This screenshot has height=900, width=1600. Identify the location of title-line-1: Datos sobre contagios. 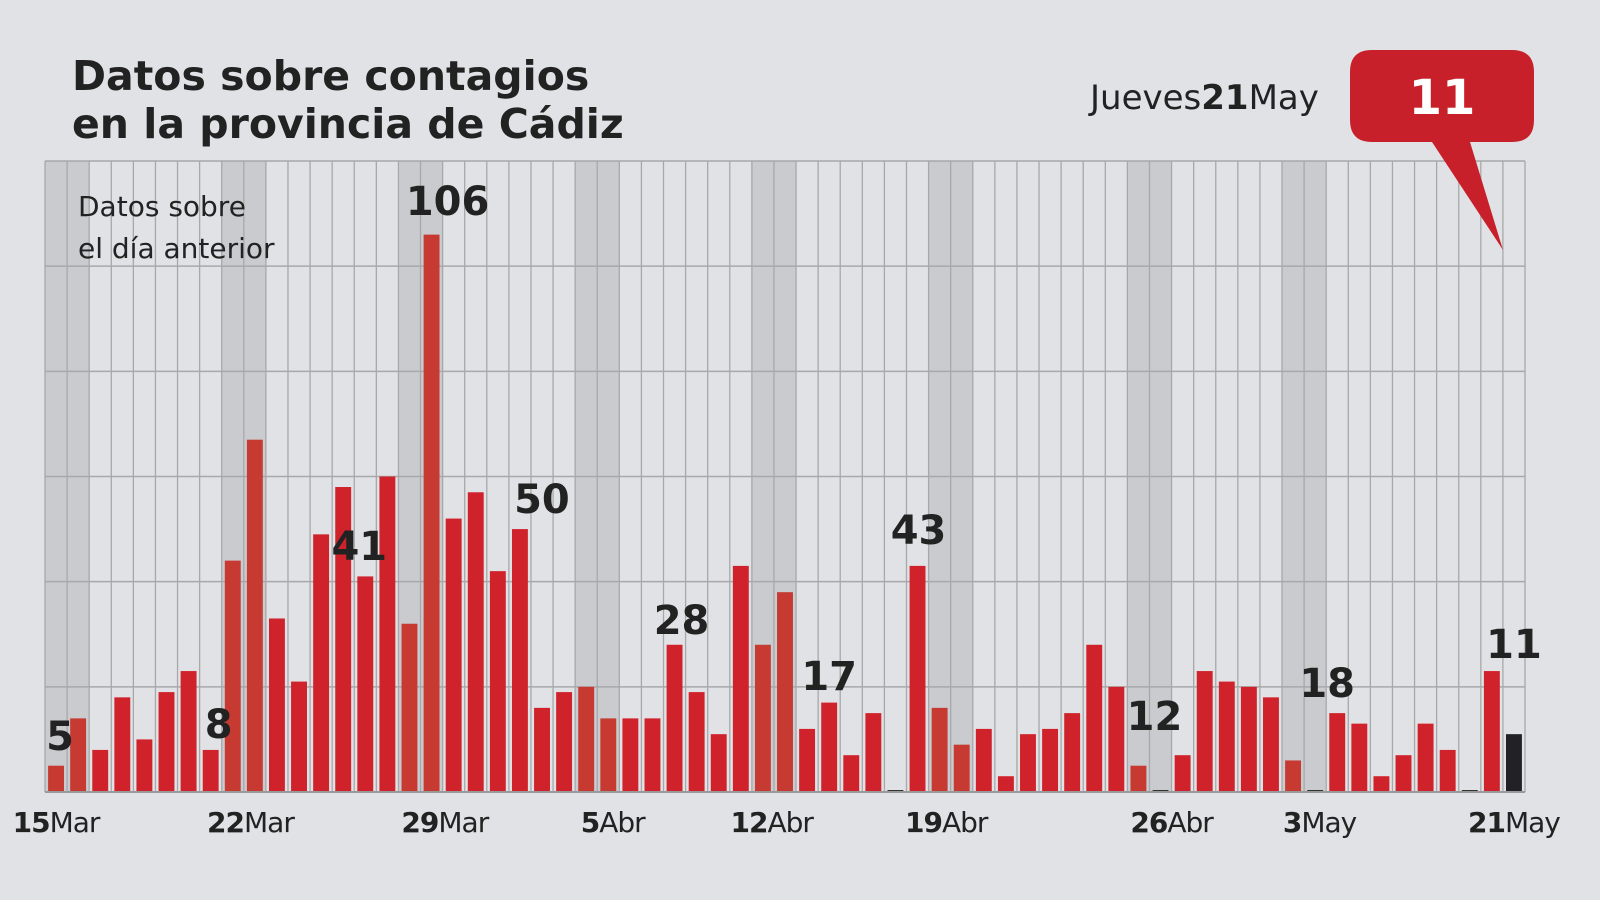
(331, 76).